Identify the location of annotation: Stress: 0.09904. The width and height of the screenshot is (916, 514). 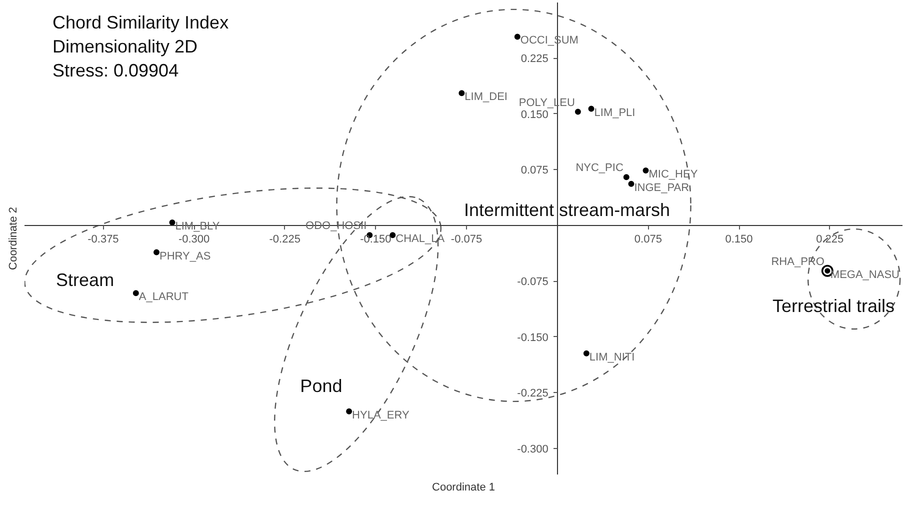
(115, 70).